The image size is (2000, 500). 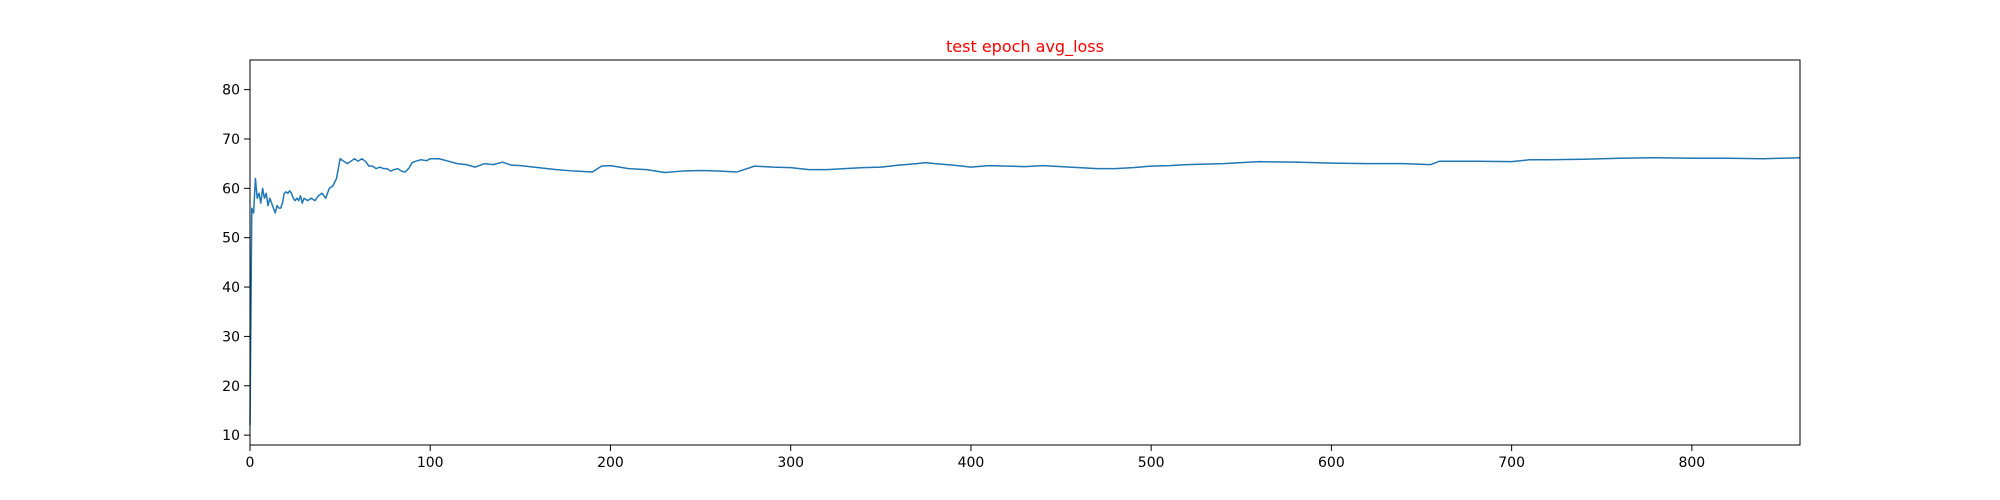 I want to click on x-tick-label: 200, so click(x=610, y=463).